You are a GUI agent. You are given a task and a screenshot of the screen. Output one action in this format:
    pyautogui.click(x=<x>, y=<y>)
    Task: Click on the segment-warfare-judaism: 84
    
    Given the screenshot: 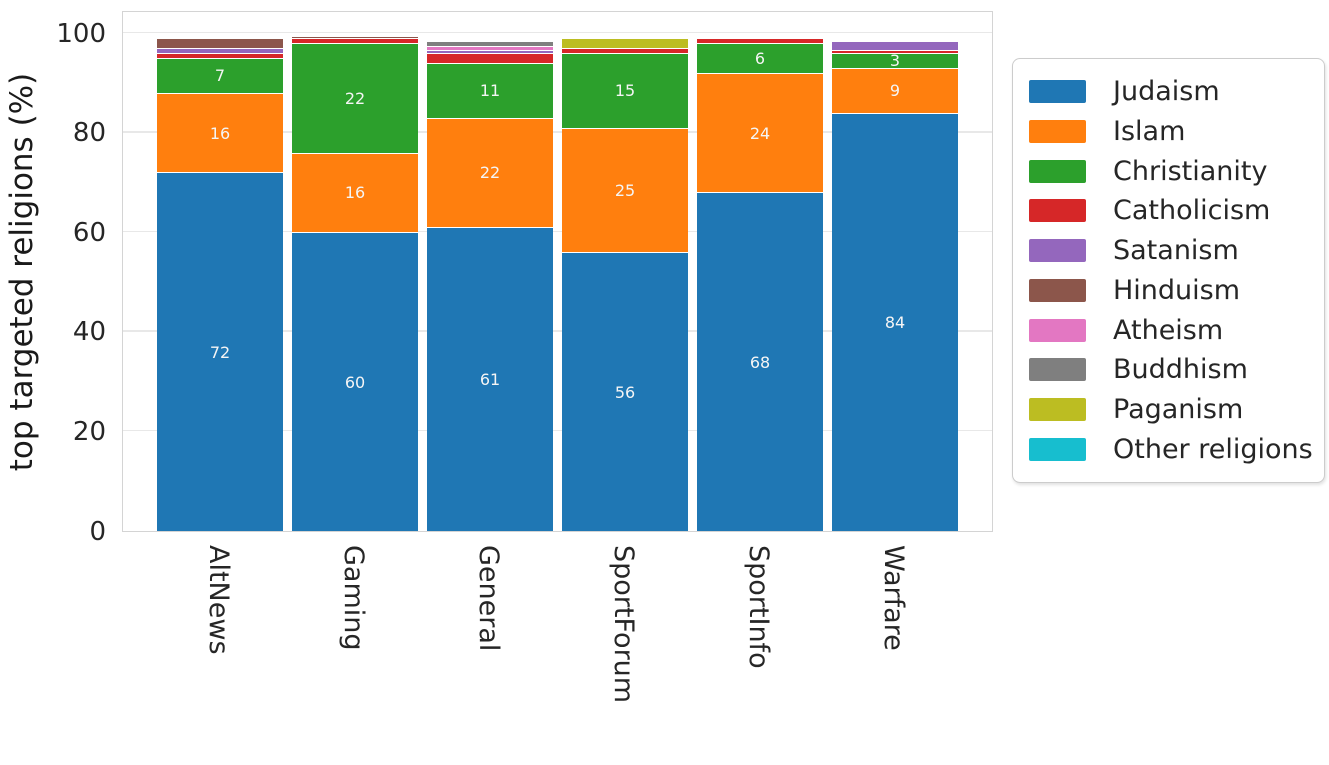 What is the action you would take?
    pyautogui.click(x=895, y=321)
    